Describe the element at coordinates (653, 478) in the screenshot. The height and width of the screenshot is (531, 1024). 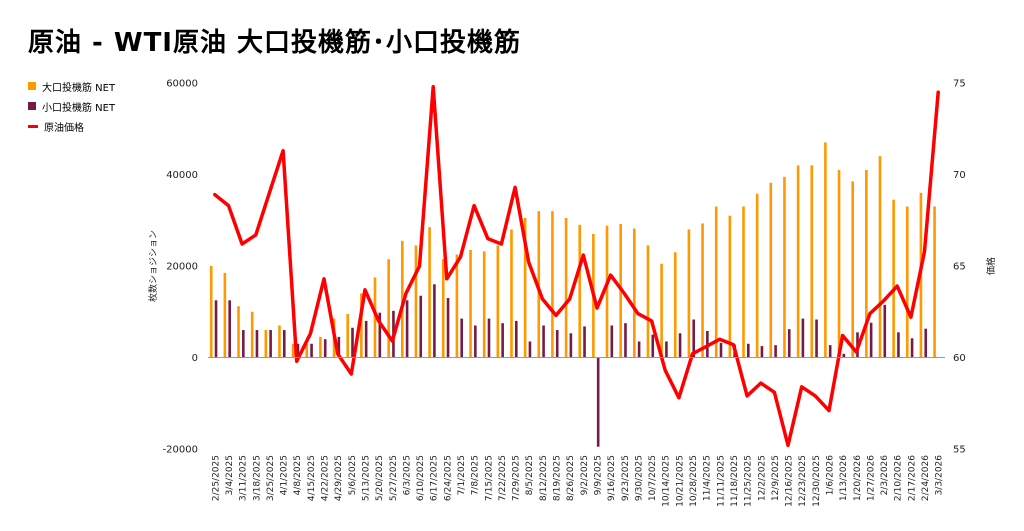
I see `x-tick-label: 10/7/2025` at that location.